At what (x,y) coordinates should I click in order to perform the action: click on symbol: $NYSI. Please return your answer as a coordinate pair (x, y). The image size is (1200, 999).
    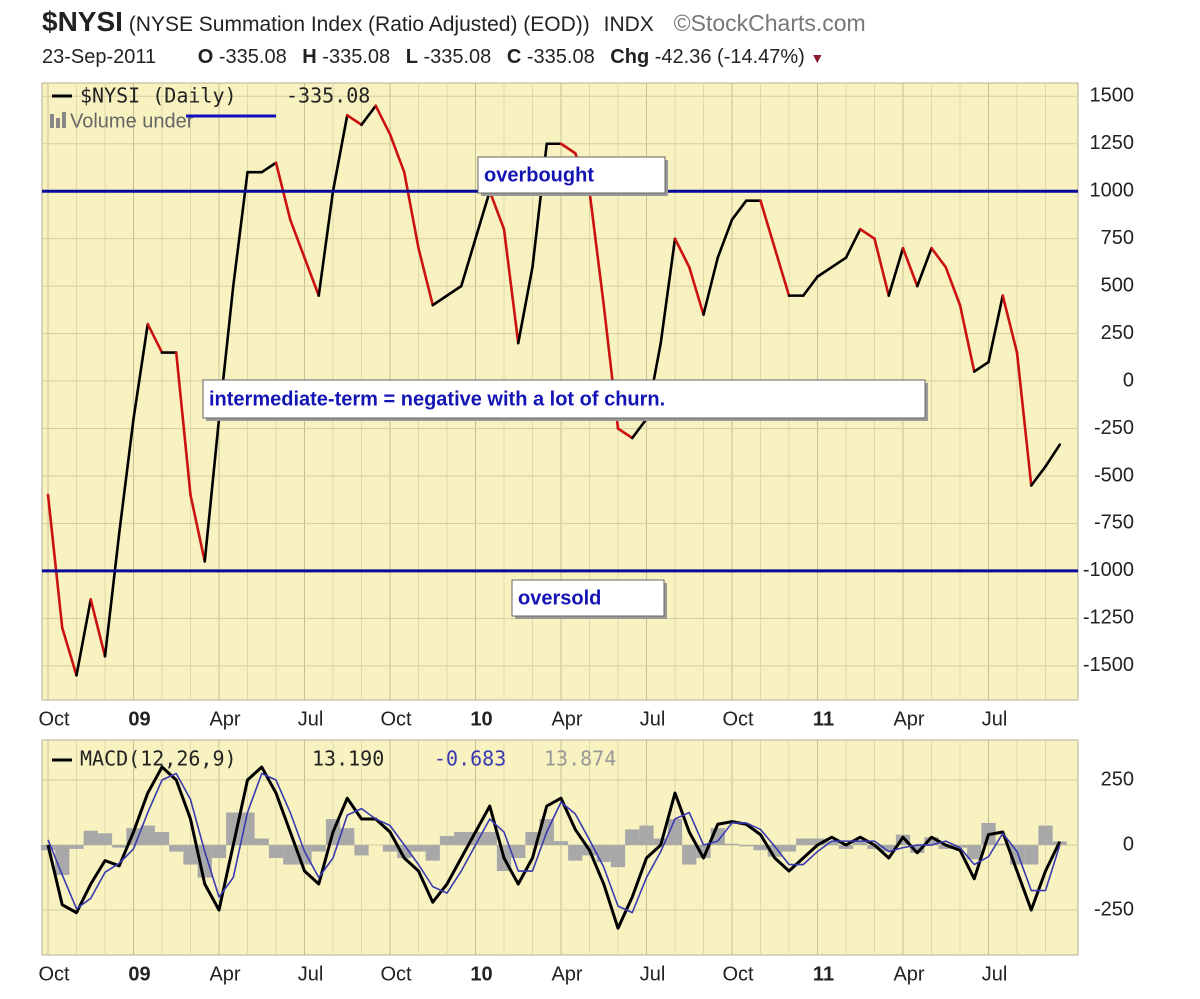
    Looking at the image, I should click on (82, 21).